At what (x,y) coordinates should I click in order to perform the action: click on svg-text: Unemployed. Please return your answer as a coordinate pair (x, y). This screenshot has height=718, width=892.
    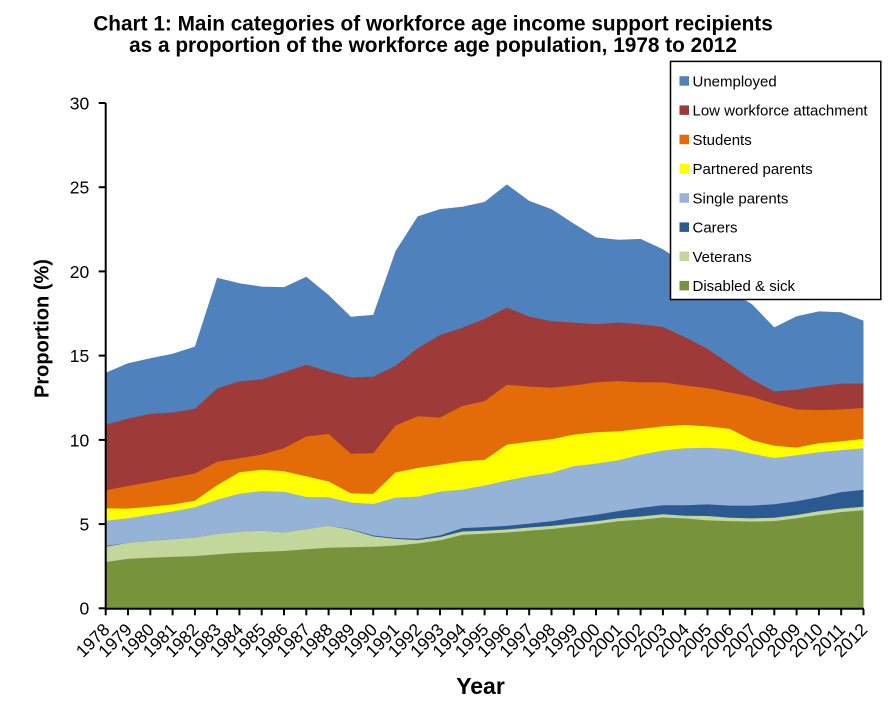
    Looking at the image, I should click on (735, 81).